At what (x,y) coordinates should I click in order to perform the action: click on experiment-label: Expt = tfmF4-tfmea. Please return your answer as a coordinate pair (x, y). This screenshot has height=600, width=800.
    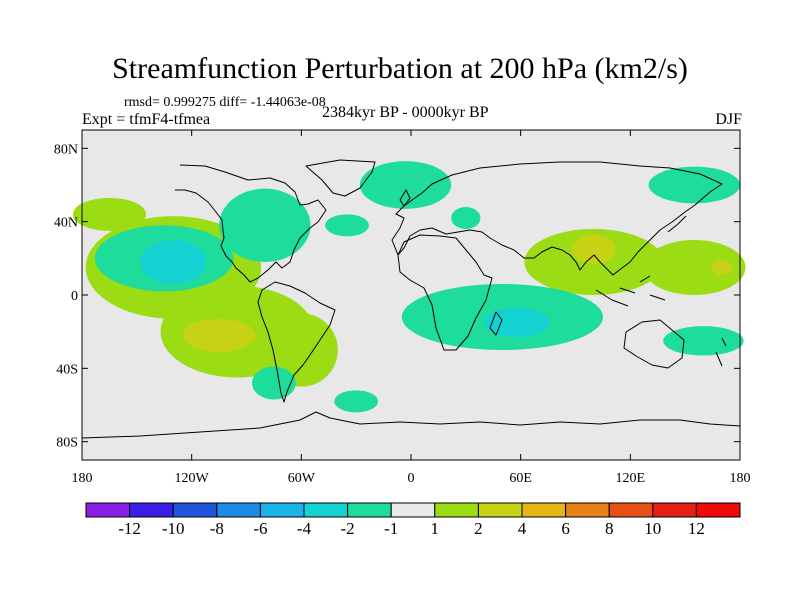
    Looking at the image, I should click on (146, 119).